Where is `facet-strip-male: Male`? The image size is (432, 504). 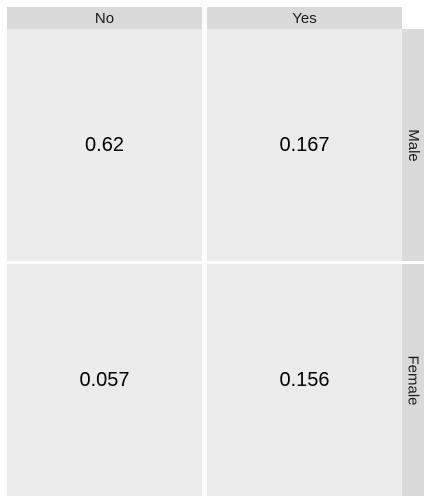
facet-strip-male: Male is located at coordinates (413, 145).